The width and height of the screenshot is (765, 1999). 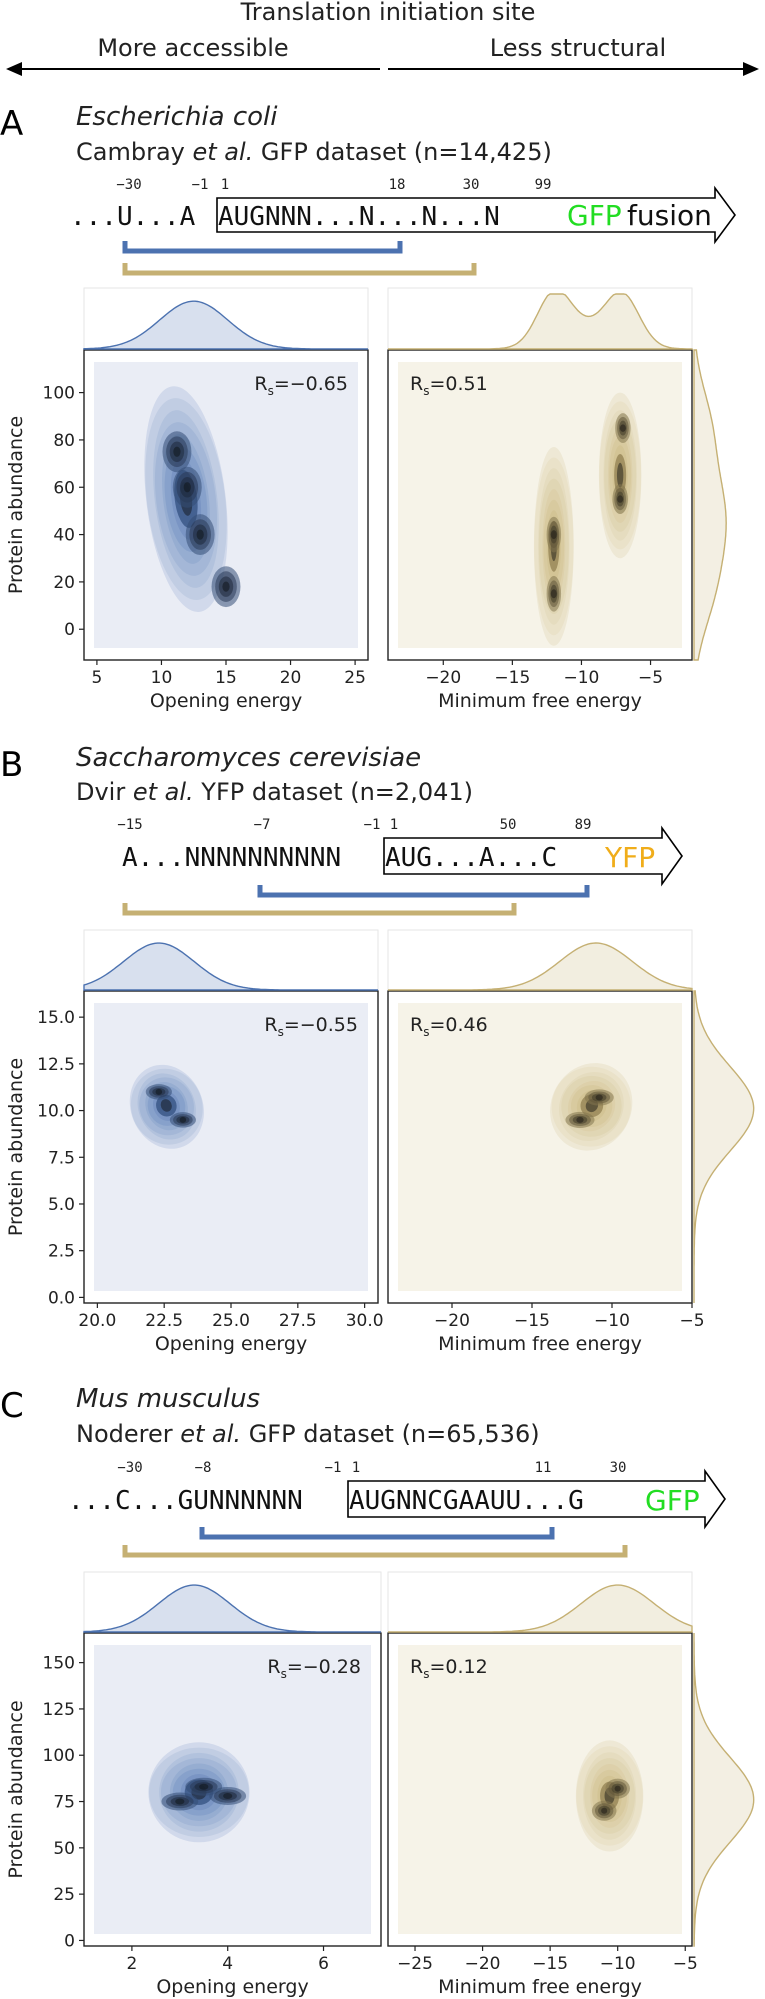 What do you see at coordinates (64, 441) in the screenshot?
I see `y-tick-label: 80` at bounding box center [64, 441].